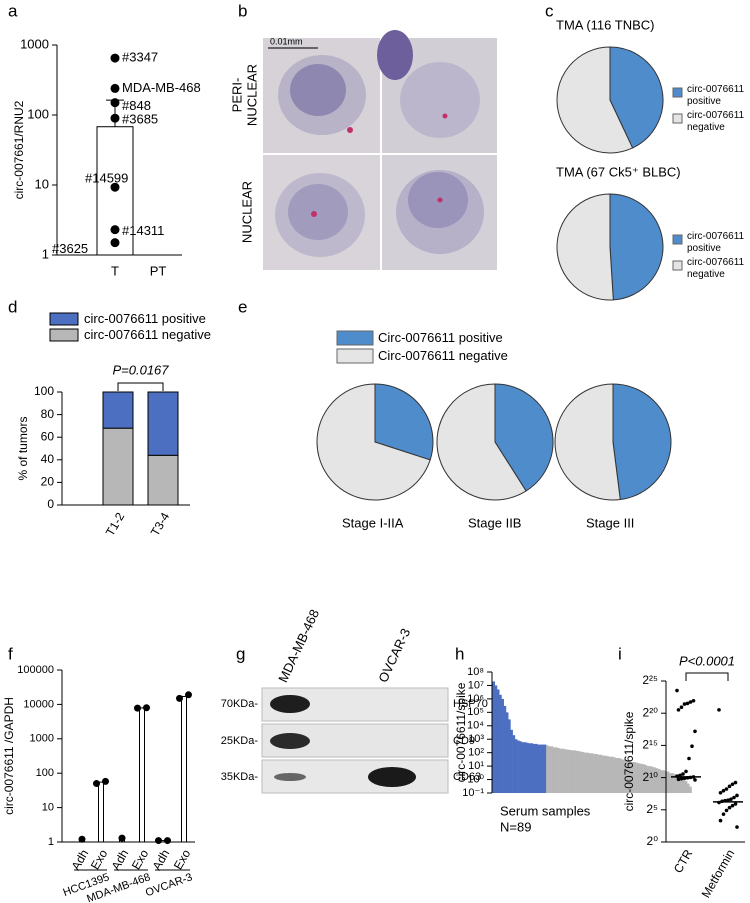  Describe the element at coordinates (476, 685) in the screenshot. I see `y-tick-label: 10⁷` at that location.